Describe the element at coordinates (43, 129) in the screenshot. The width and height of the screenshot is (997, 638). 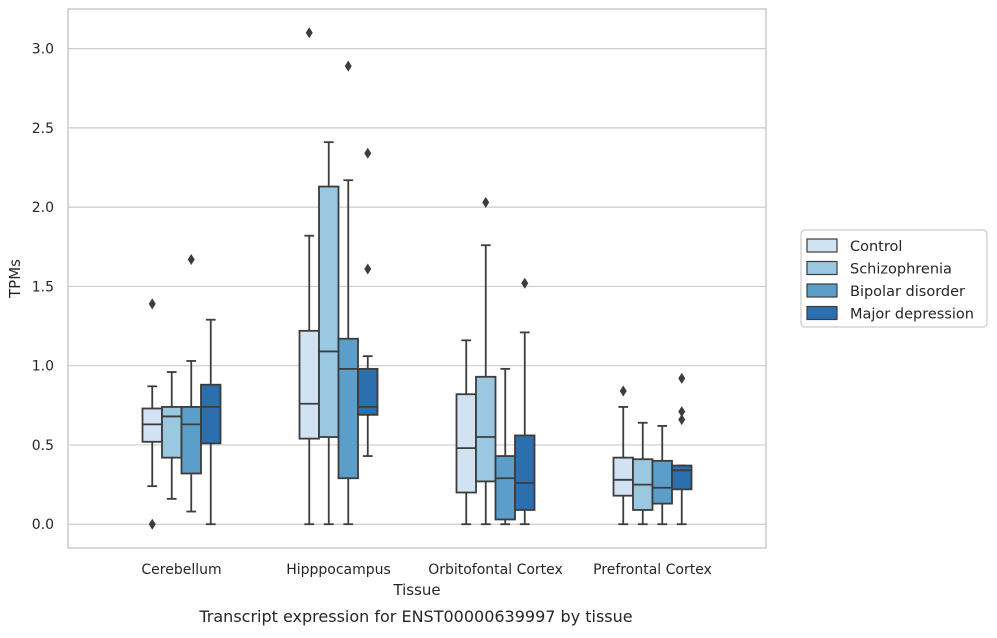
I see `y-tick-label: 2.5` at that location.